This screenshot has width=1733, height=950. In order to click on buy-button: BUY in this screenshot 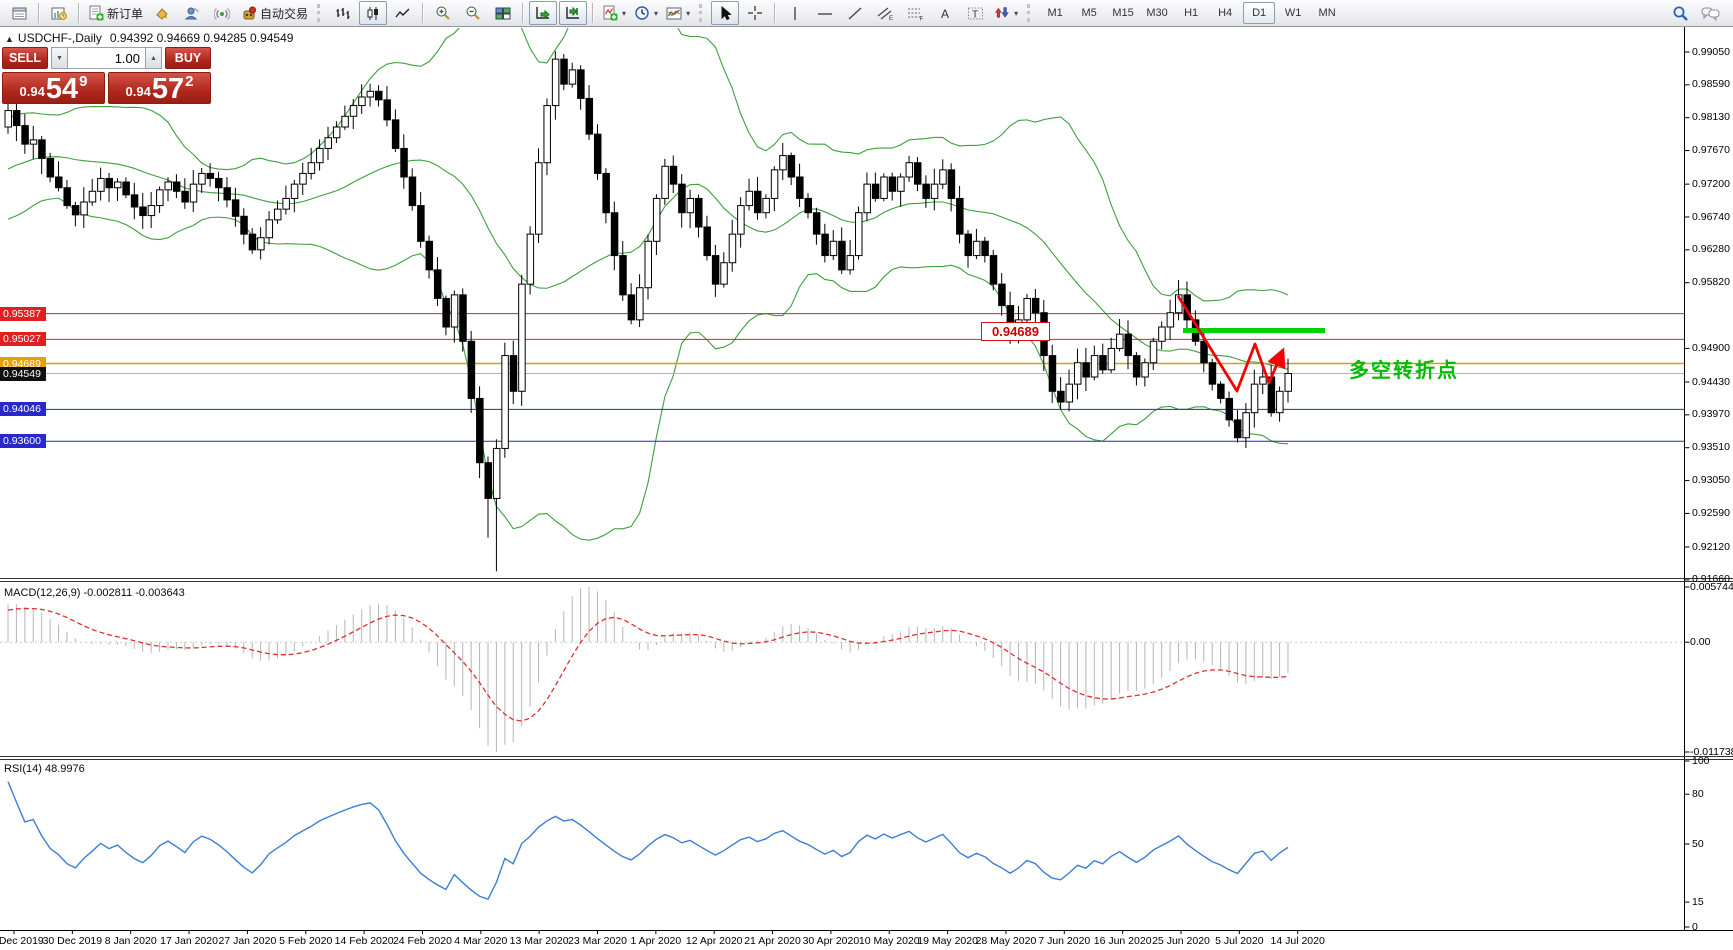, I will do `click(188, 58)`.